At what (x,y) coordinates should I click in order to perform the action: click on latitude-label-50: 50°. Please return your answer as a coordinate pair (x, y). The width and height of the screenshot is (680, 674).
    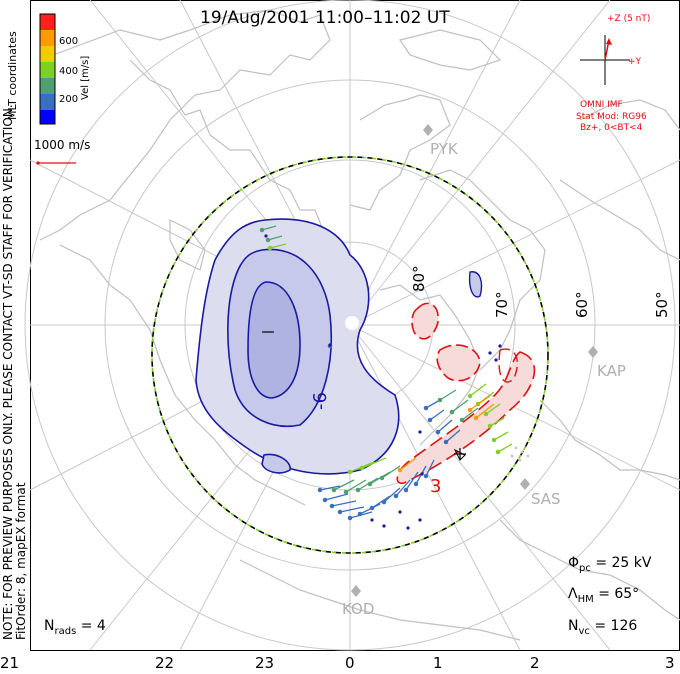
    Looking at the image, I should click on (662, 304).